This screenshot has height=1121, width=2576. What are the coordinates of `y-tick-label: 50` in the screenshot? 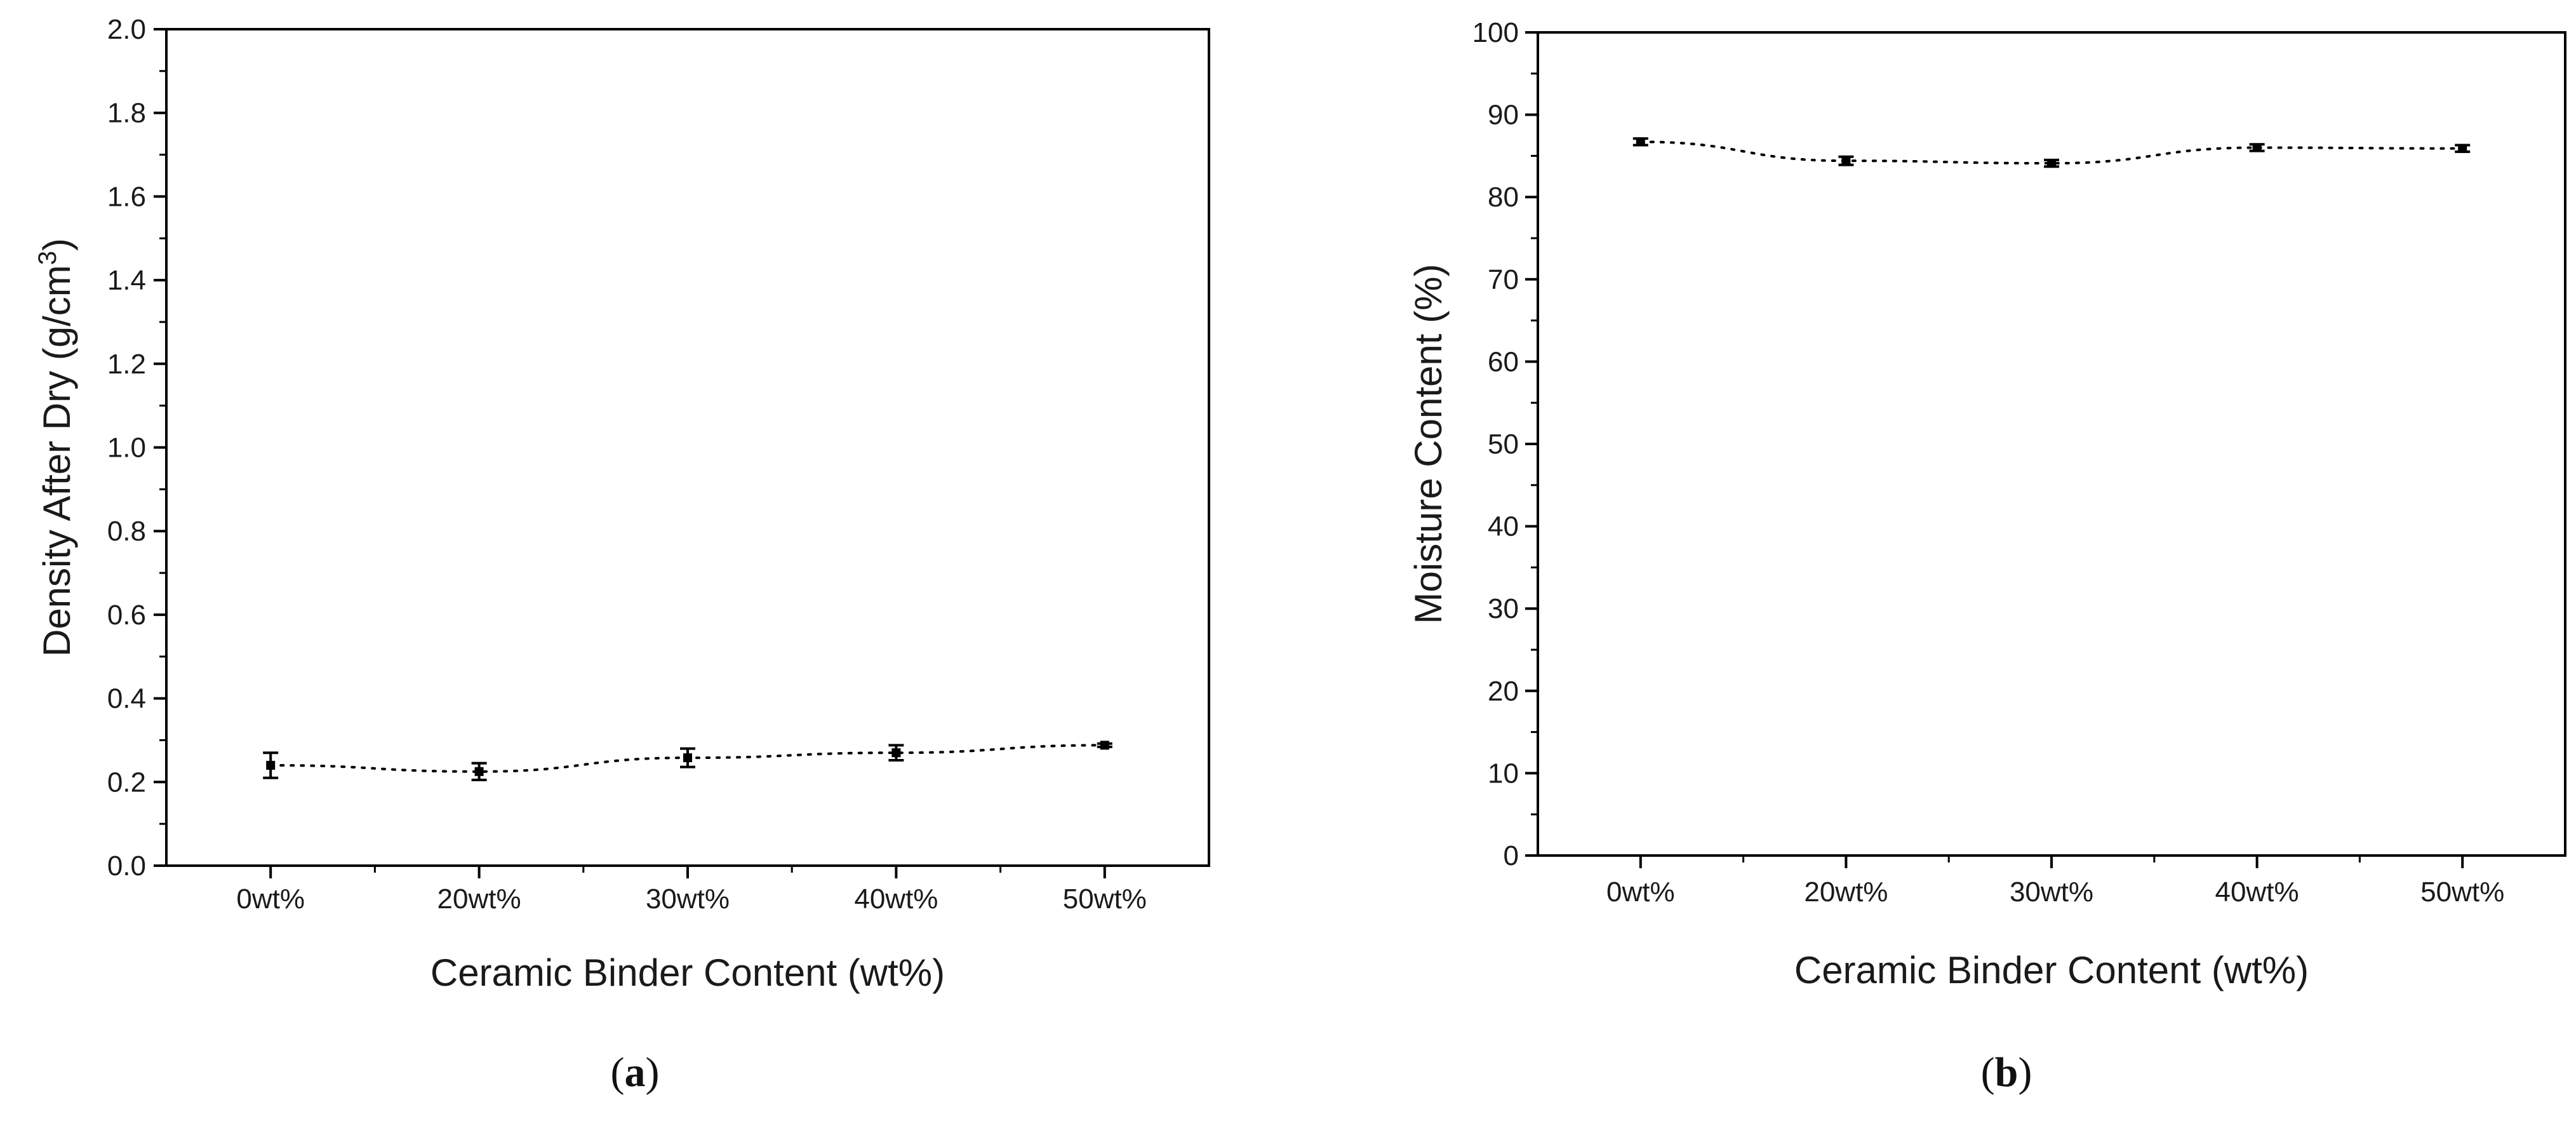 It's located at (1503, 444).